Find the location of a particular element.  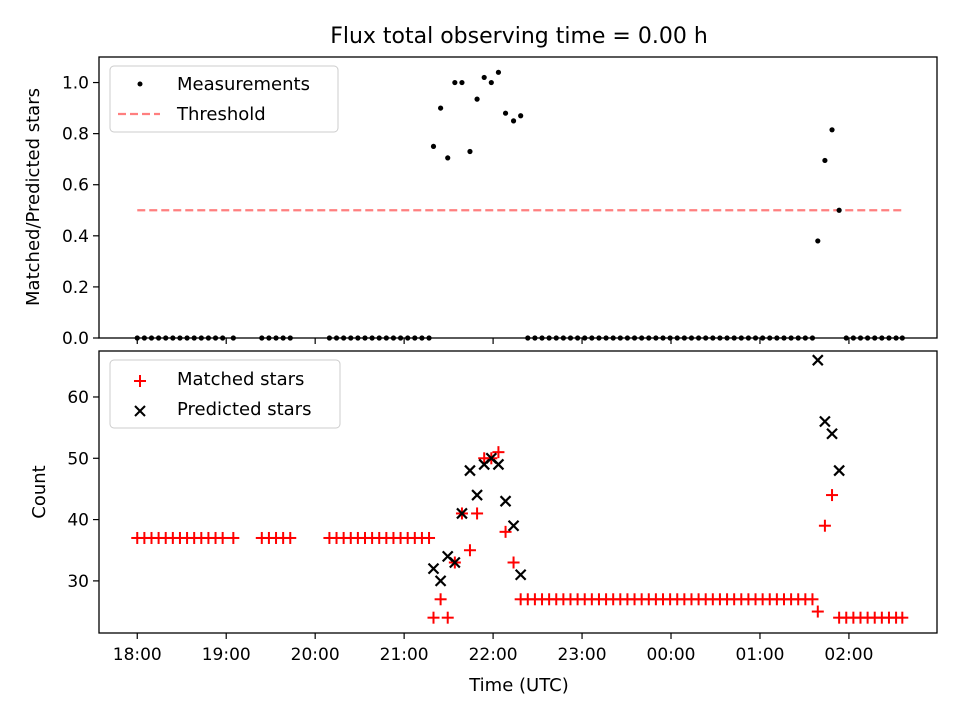

x-tick-label: 23:00 is located at coordinates (582, 655).